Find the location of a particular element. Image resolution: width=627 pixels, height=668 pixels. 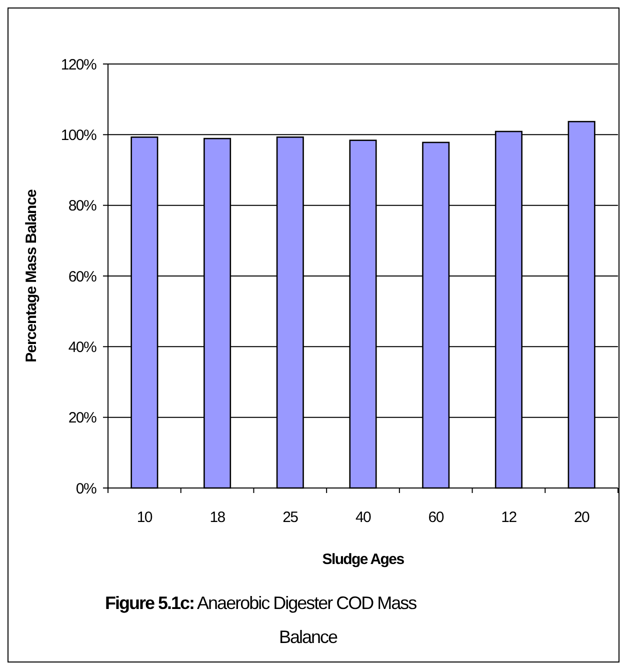

y-tick-label: 120% is located at coordinates (78, 65).